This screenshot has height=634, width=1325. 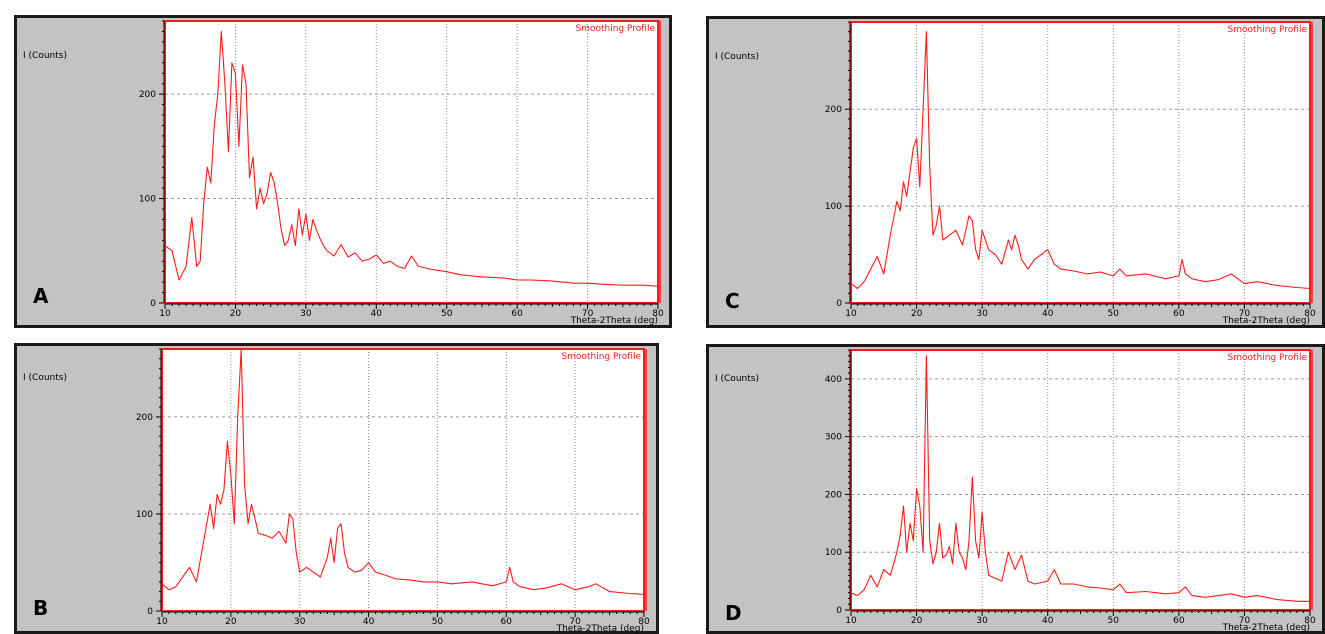 What do you see at coordinates (732, 301) in the screenshot?
I see `panel-letter: C` at bounding box center [732, 301].